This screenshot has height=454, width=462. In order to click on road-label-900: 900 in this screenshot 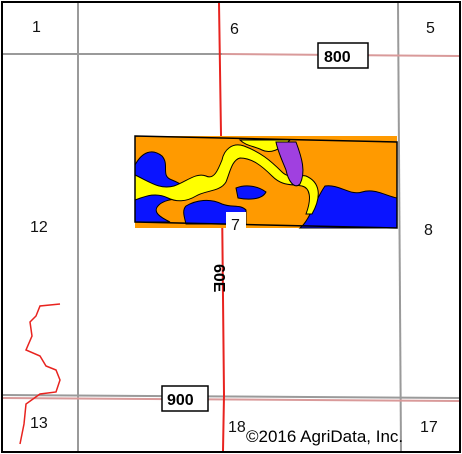, I will do `click(180, 400)`.